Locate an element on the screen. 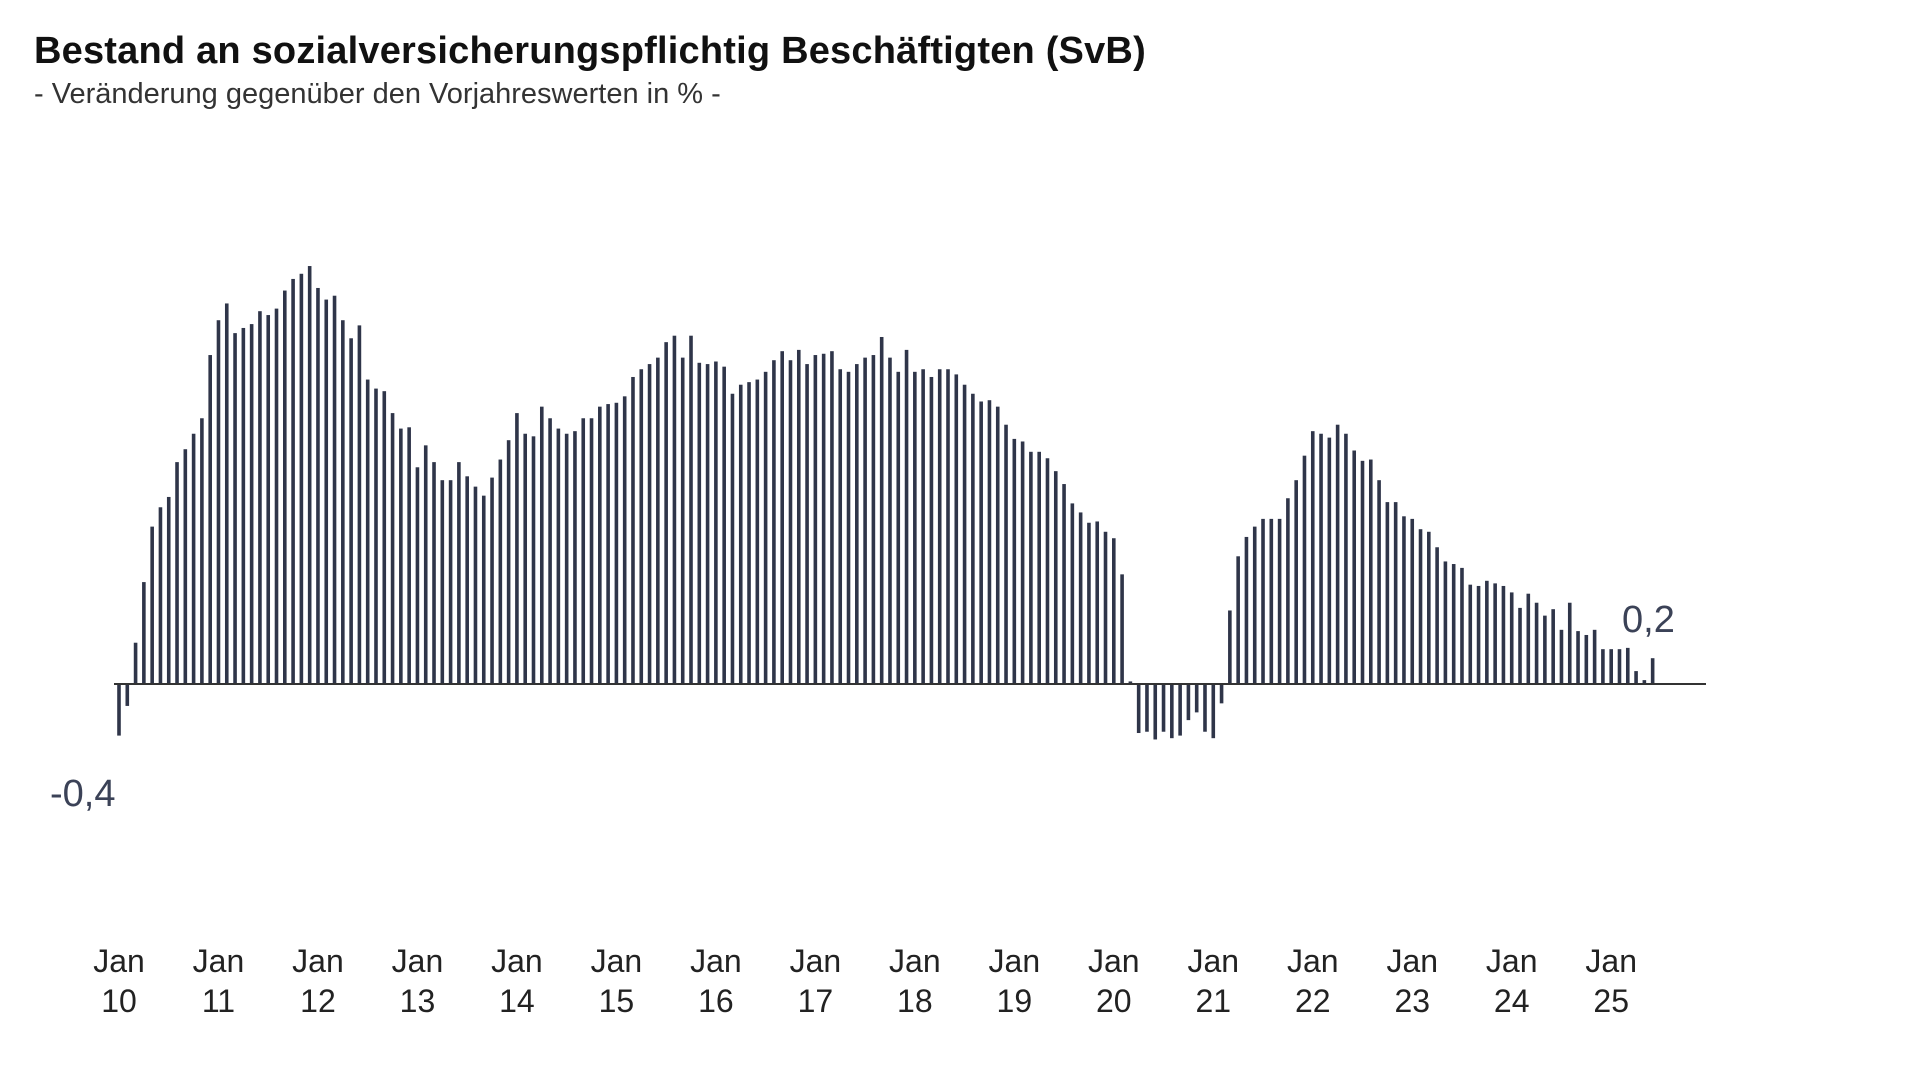 The height and width of the screenshot is (1066, 1920). x-tick-year-label: 11 is located at coordinates (218, 1001).